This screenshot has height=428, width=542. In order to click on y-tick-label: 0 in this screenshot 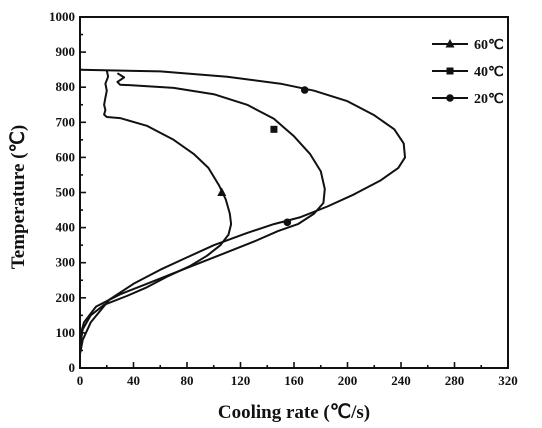, I will do `click(72, 367)`.